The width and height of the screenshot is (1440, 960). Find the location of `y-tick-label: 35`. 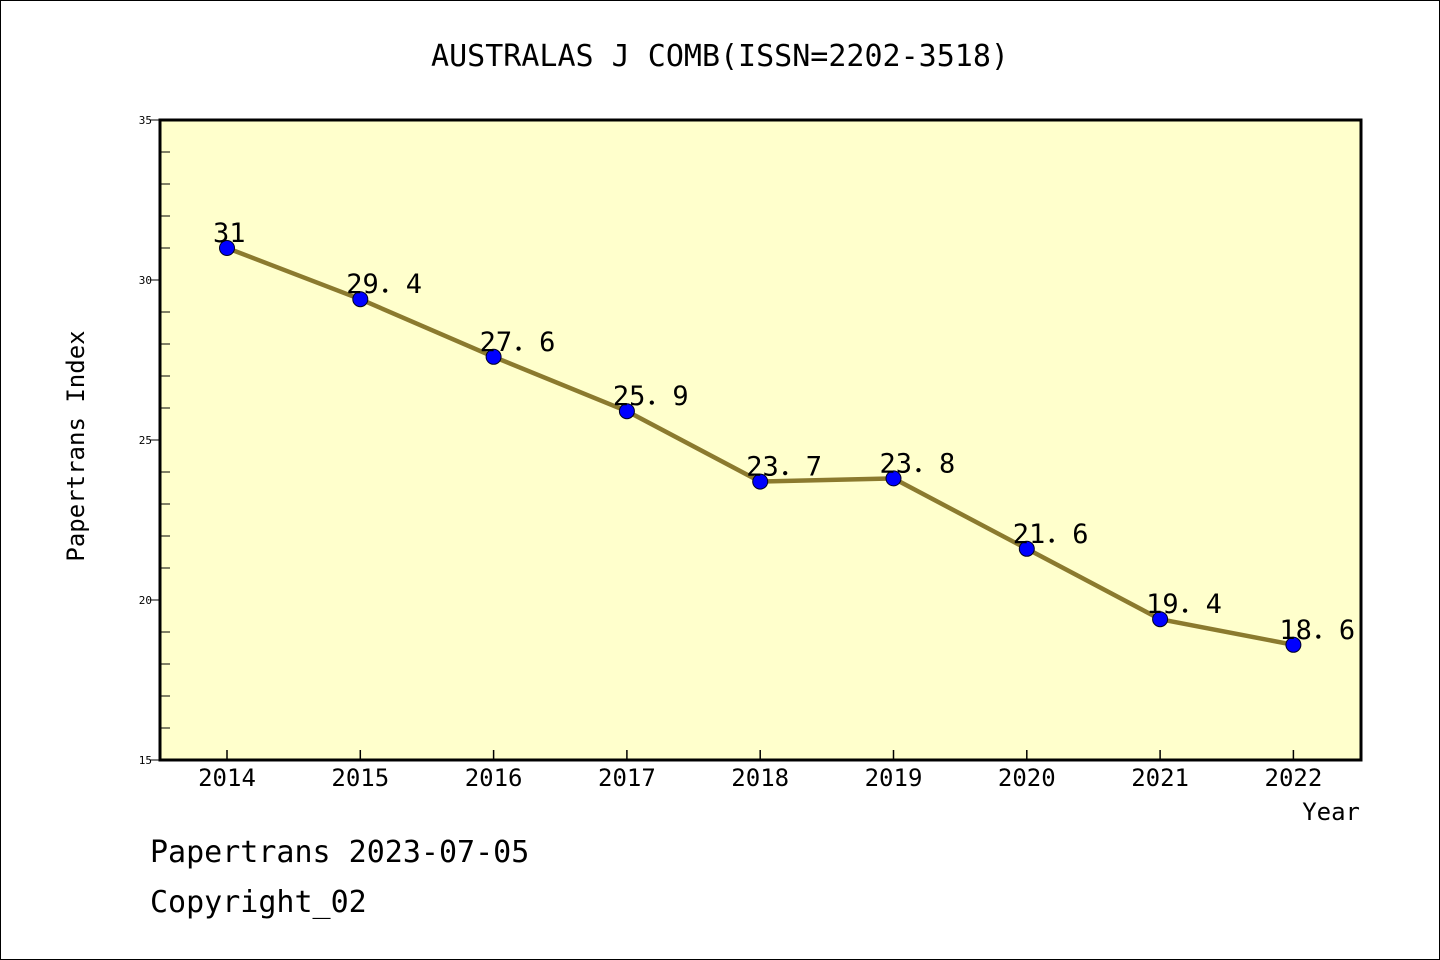

y-tick-label: 35 is located at coordinates (145, 120).